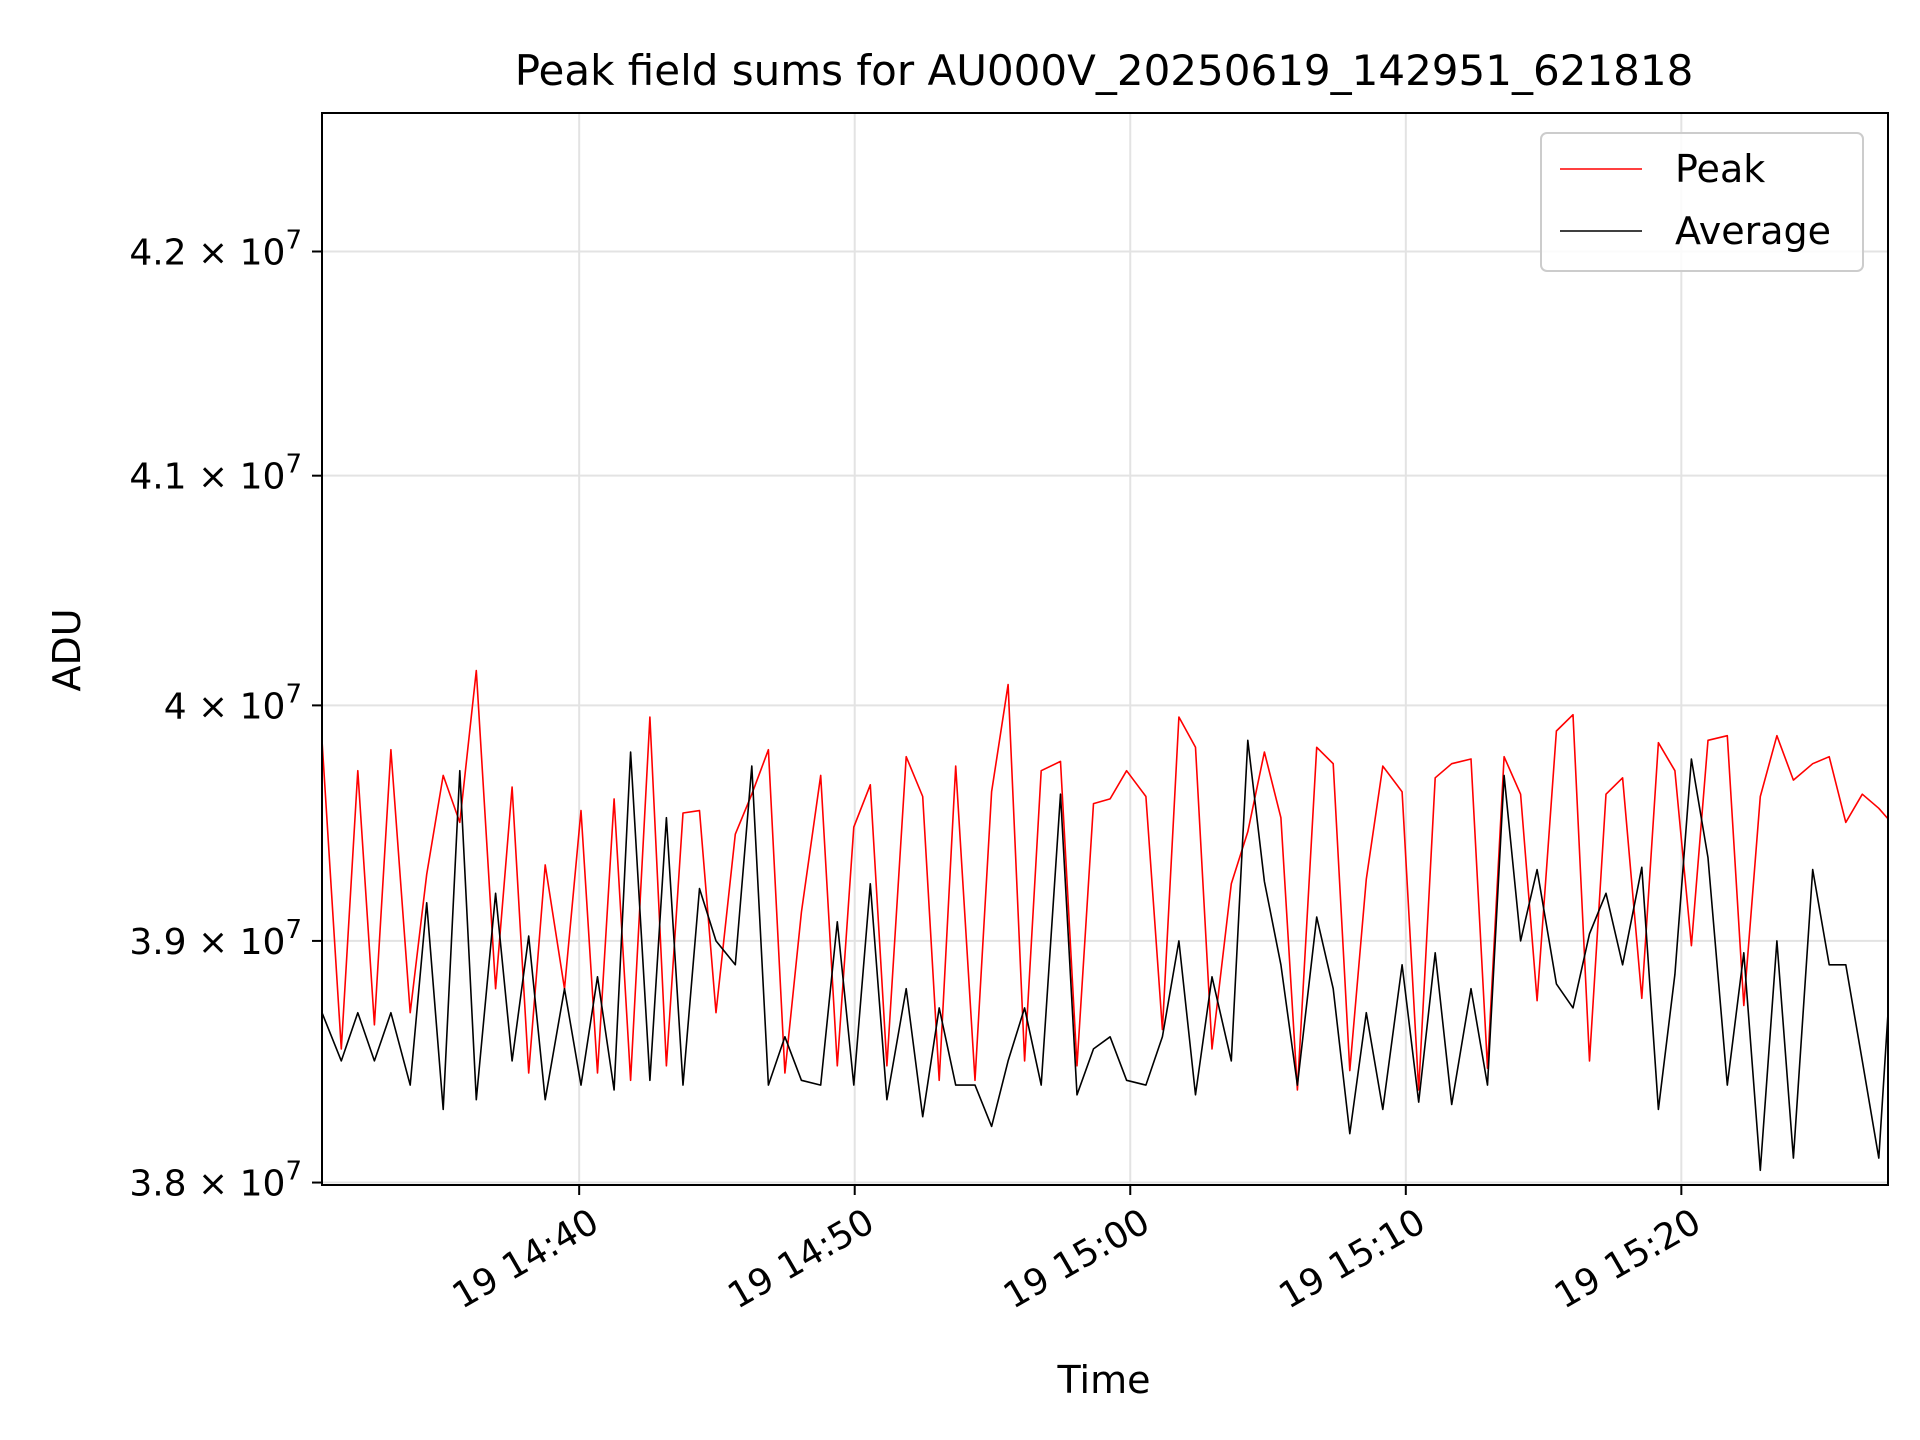  What do you see at coordinates (157, 253) in the screenshot?
I see `y-tick-mantissa: 4.2` at bounding box center [157, 253].